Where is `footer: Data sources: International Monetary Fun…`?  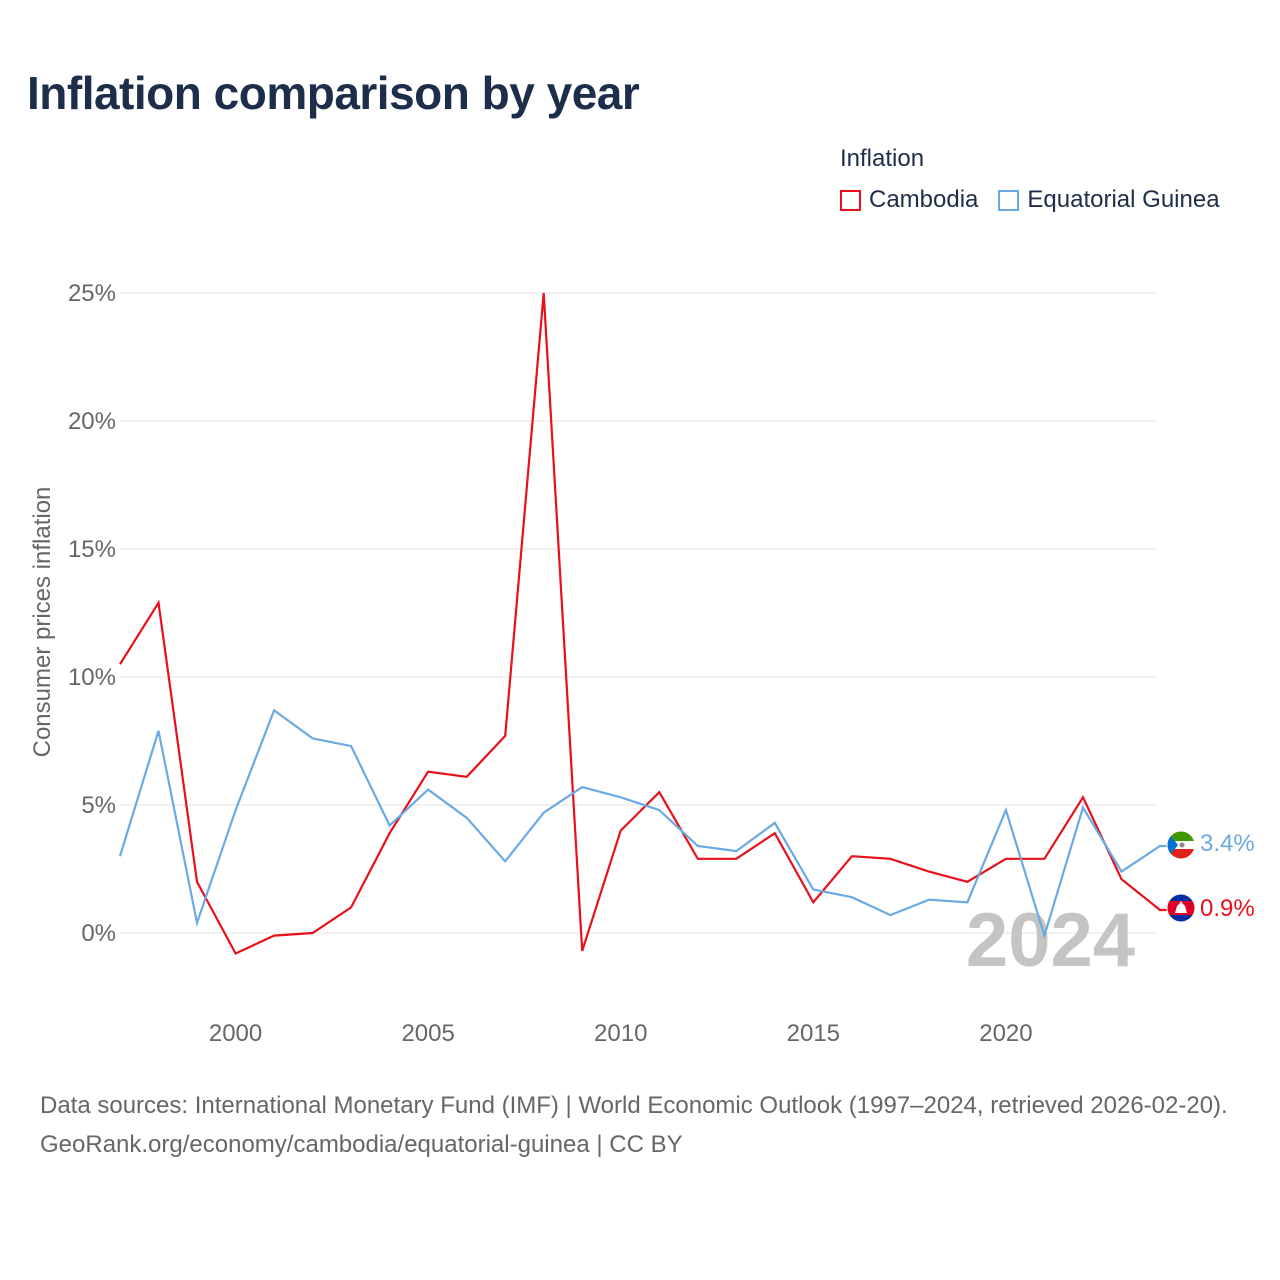 footer: Data sources: International Monetary Fun… is located at coordinates (647, 1125).